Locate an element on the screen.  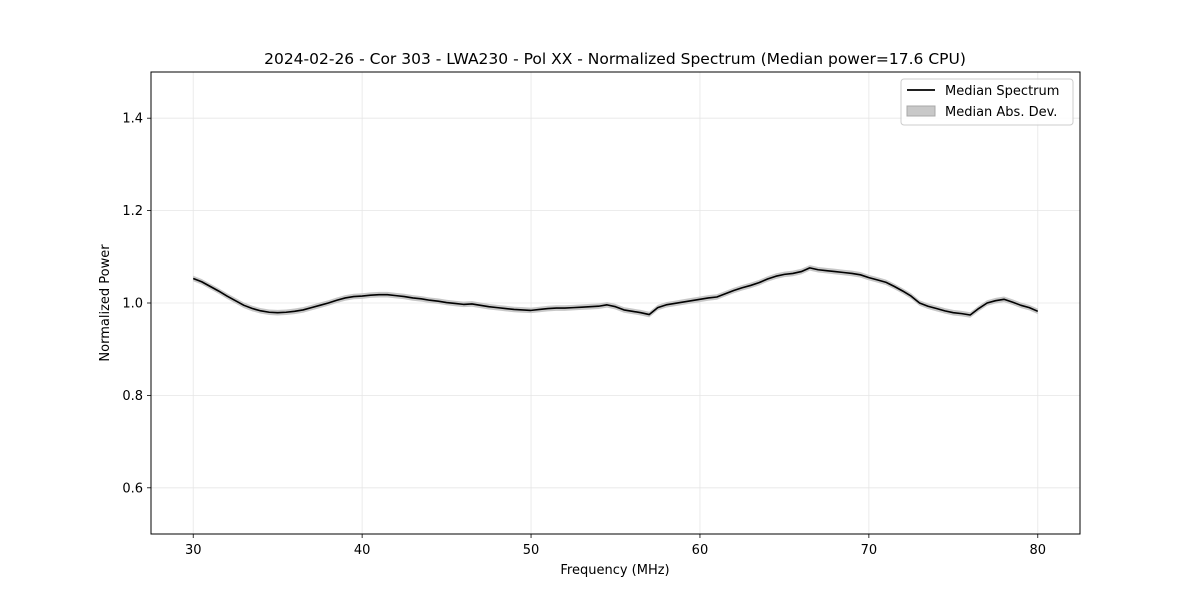
legend-median-abs-dev-swatch is located at coordinates (921, 111).